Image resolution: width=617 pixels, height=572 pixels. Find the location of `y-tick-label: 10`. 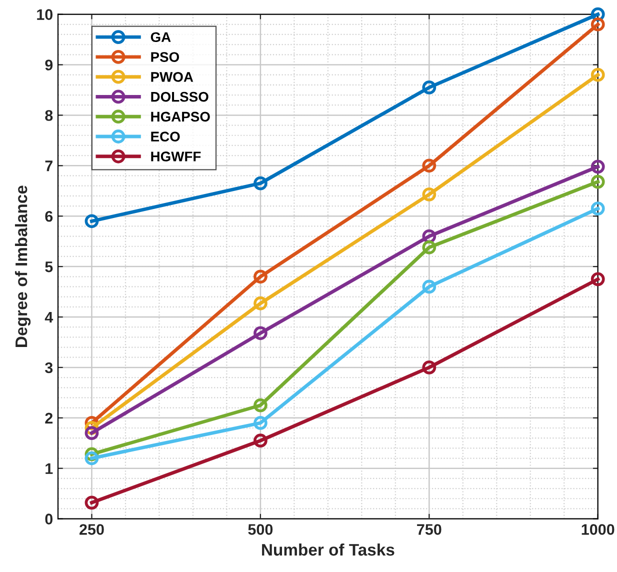

y-tick-label: 10 is located at coordinates (45, 14).